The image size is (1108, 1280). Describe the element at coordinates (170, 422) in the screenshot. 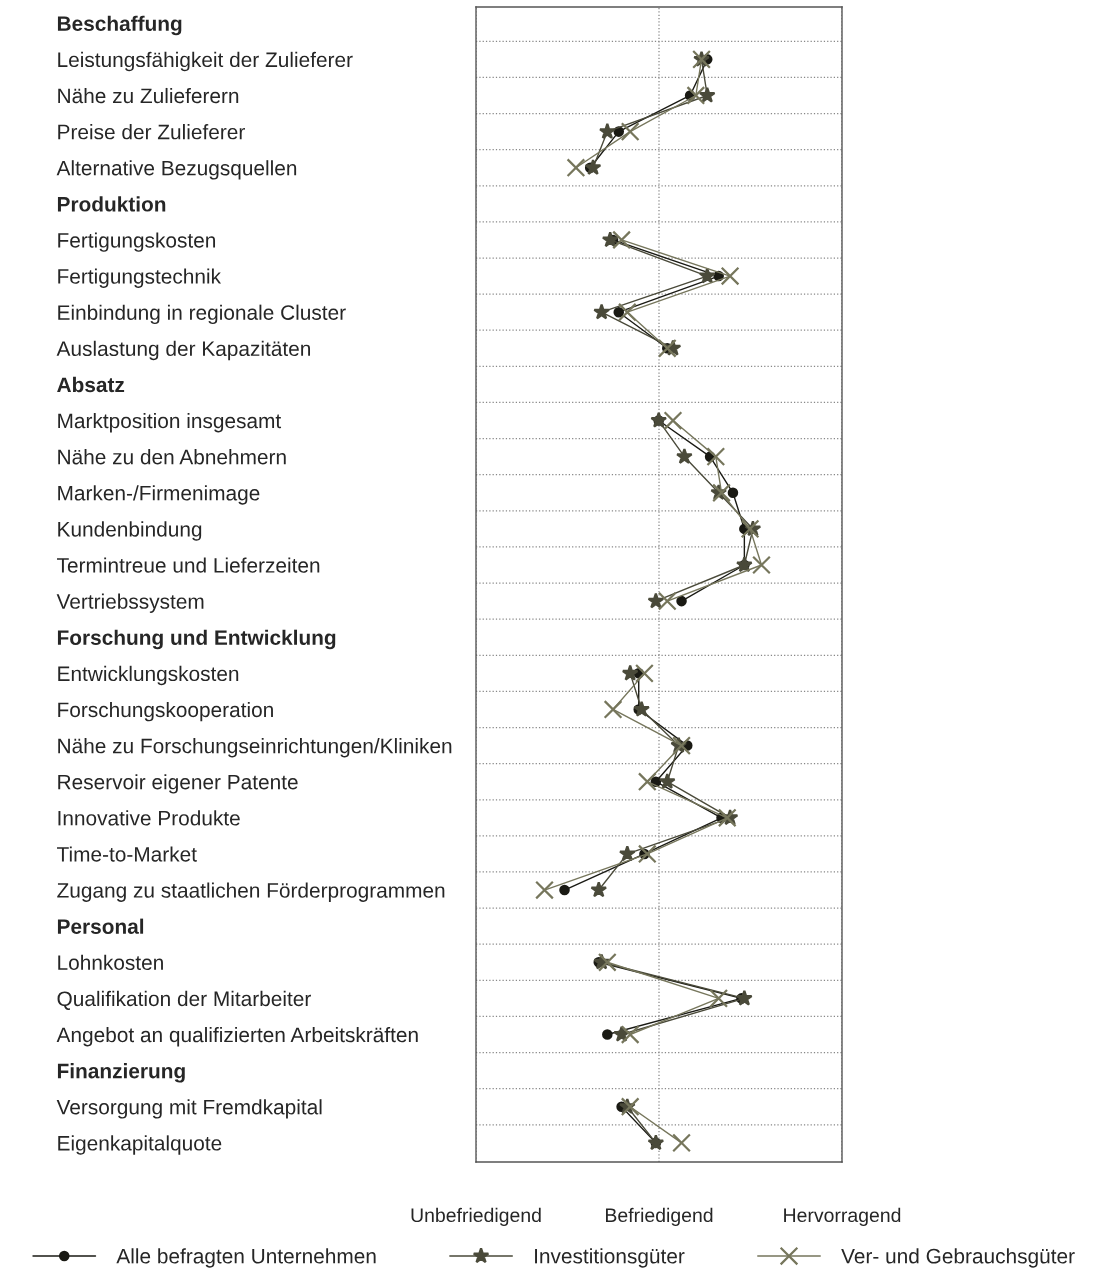

I see `y-tick-label: Marktposition insgesamt` at that location.